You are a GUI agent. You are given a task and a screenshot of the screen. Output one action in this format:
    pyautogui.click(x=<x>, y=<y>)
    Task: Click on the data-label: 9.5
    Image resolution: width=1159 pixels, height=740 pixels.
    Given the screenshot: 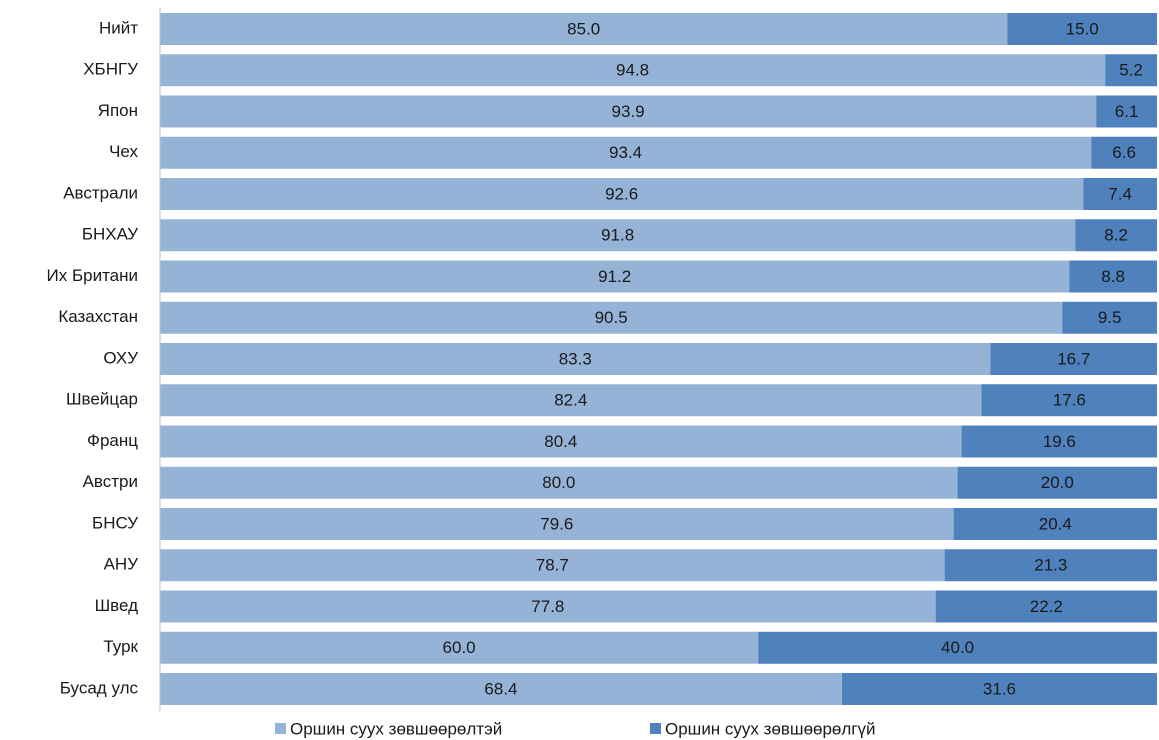 What is the action you would take?
    pyautogui.click(x=1110, y=317)
    